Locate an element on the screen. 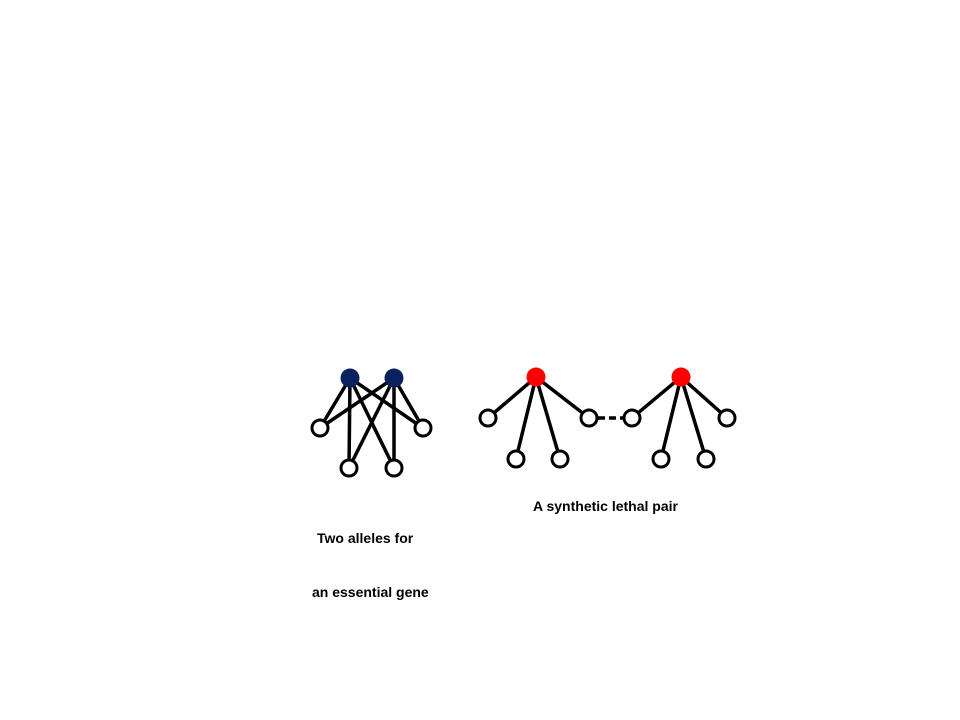  essential-gene-motif is located at coordinates (371, 423).